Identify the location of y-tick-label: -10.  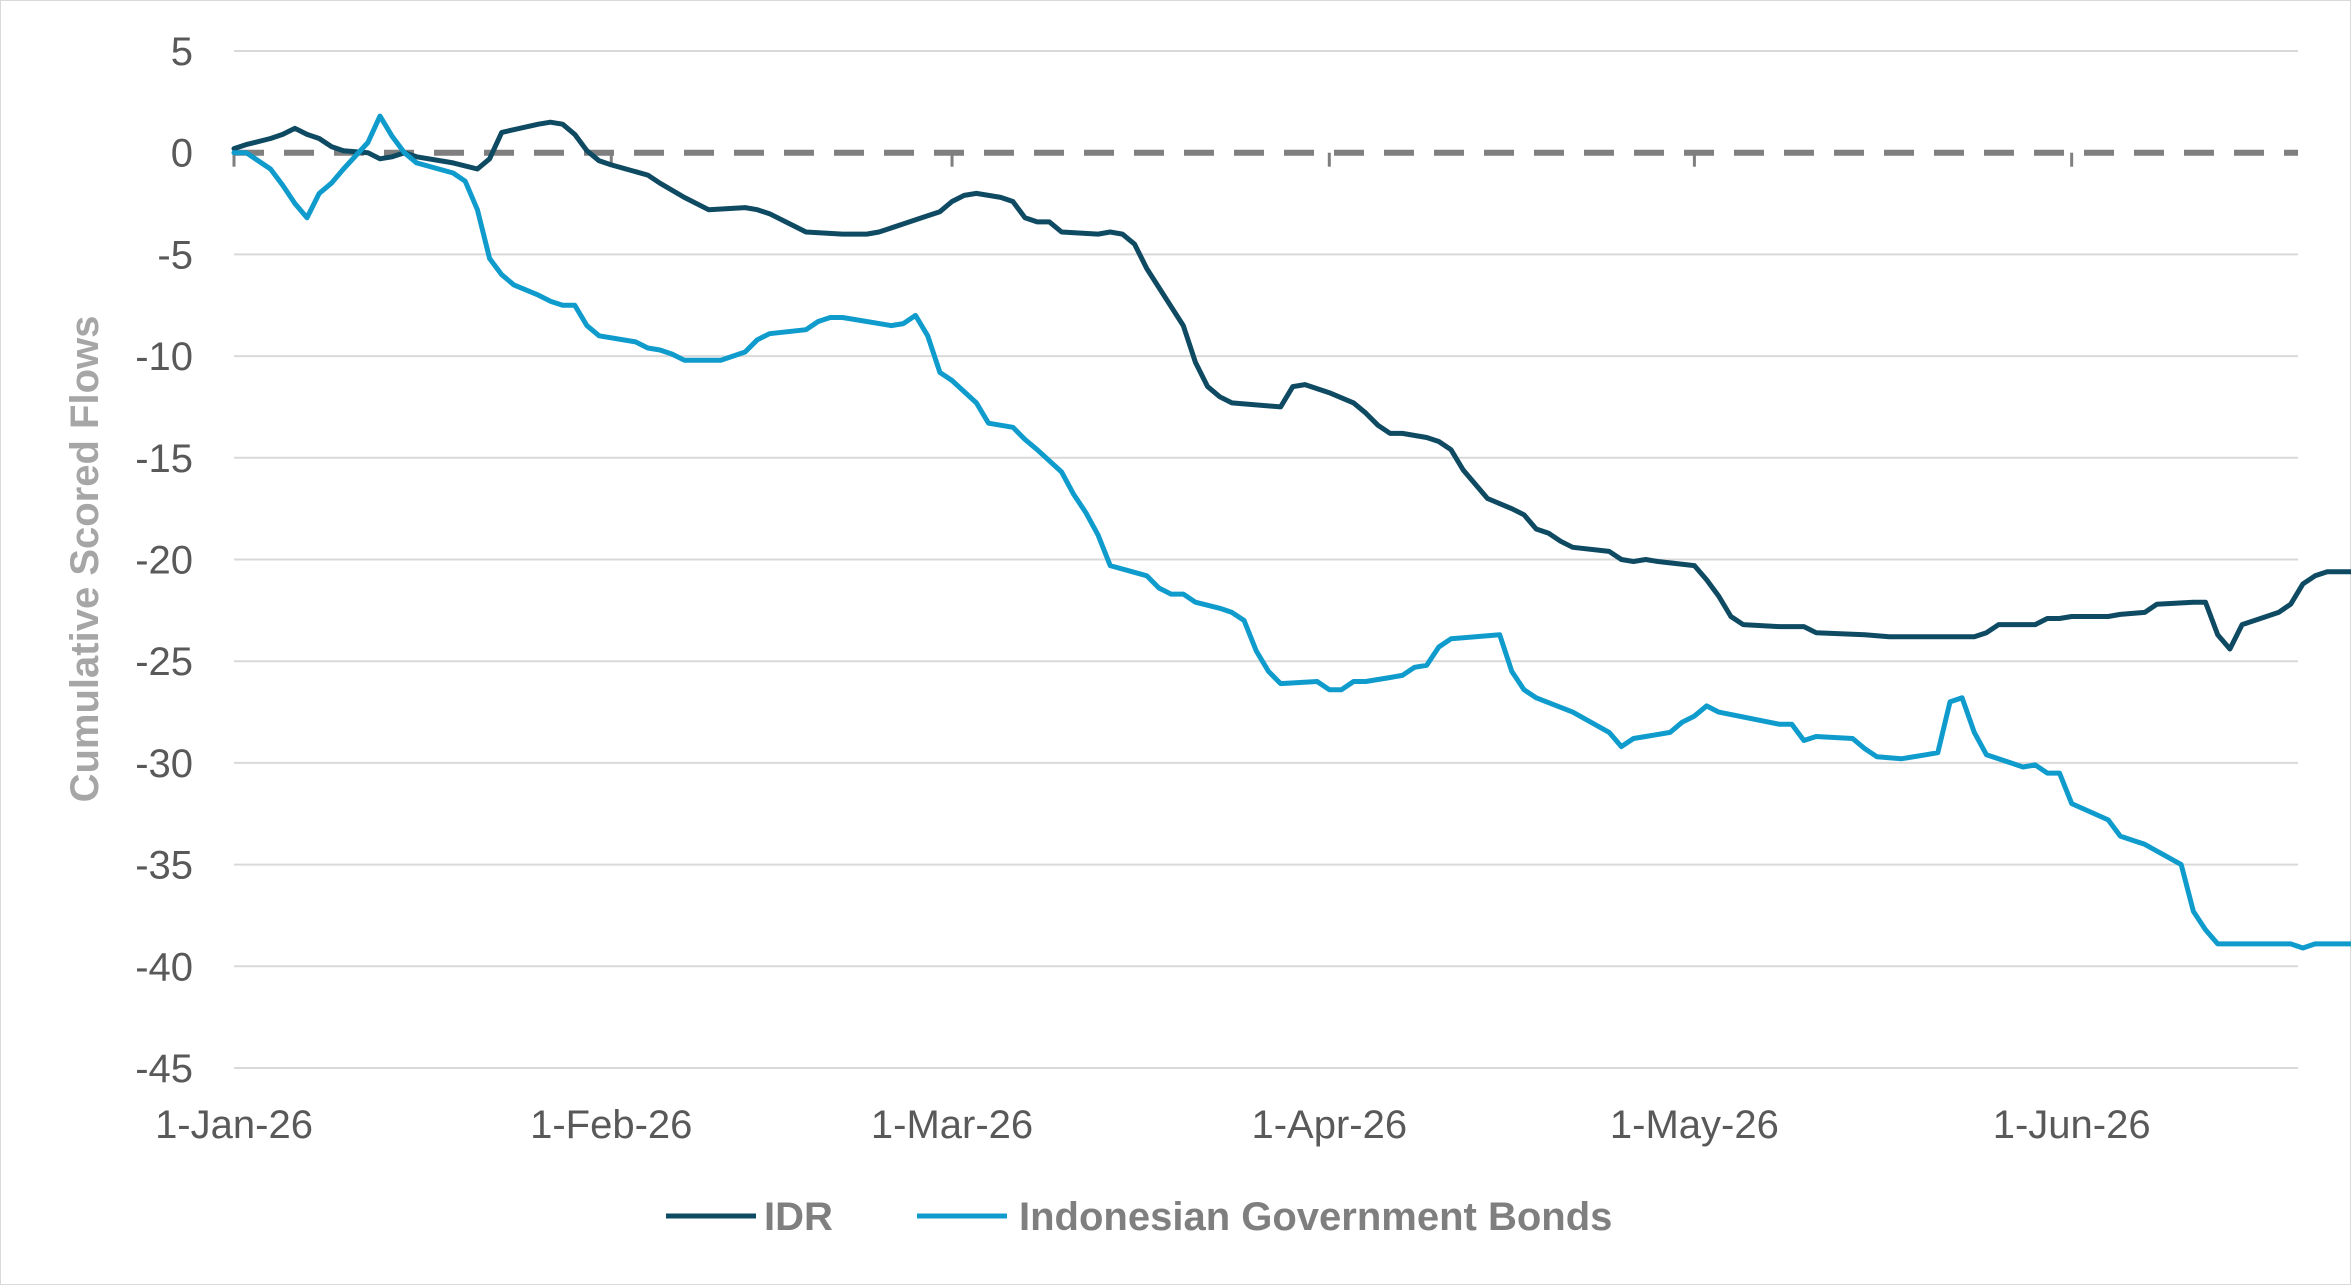
(164, 357).